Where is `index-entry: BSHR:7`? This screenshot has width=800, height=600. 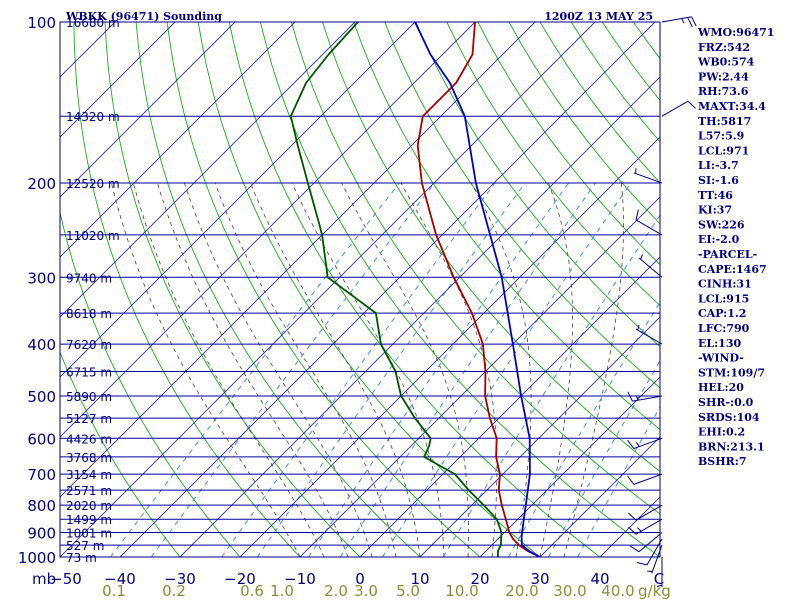
index-entry: BSHR:7 is located at coordinates (722, 461).